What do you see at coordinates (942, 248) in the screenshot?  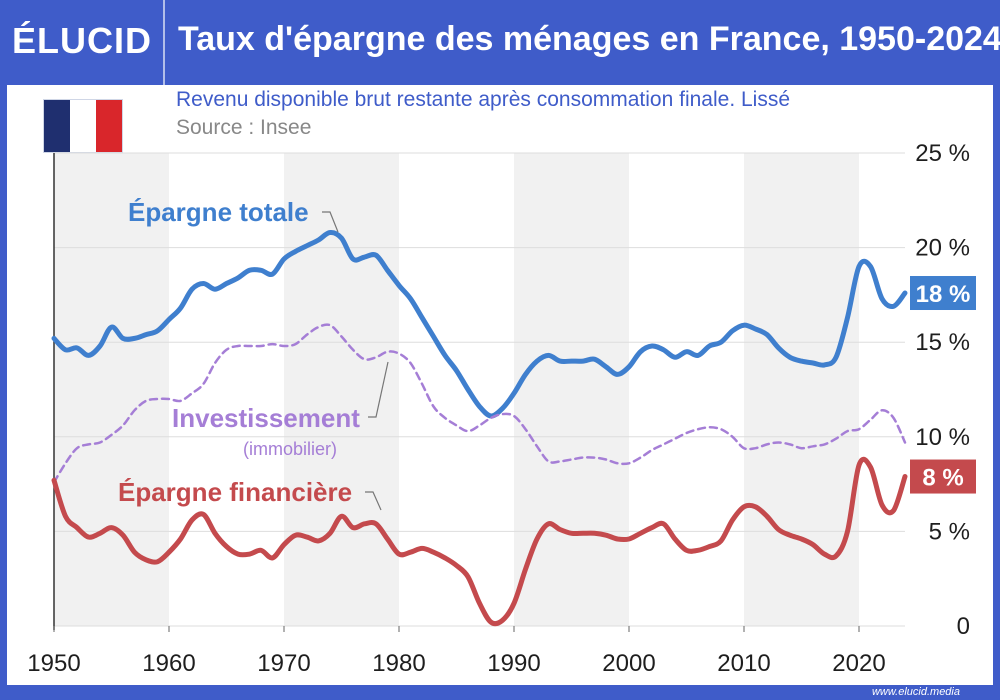 I see `y-tick-label: 20 %` at bounding box center [942, 248].